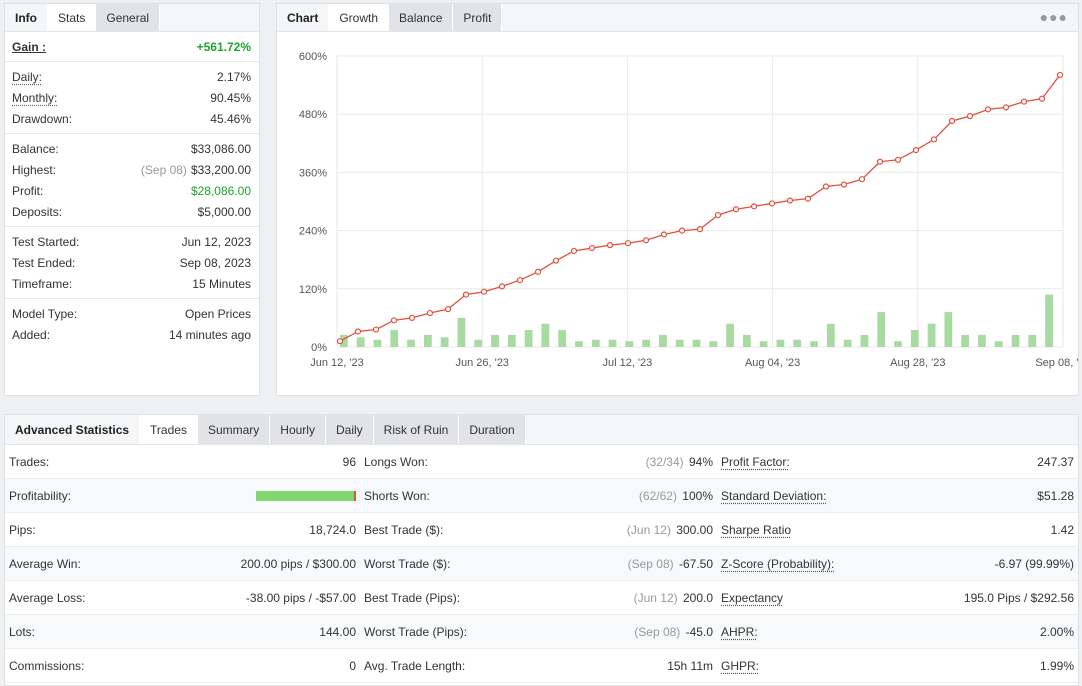  I want to click on tab-growth: Growth, so click(359, 17).